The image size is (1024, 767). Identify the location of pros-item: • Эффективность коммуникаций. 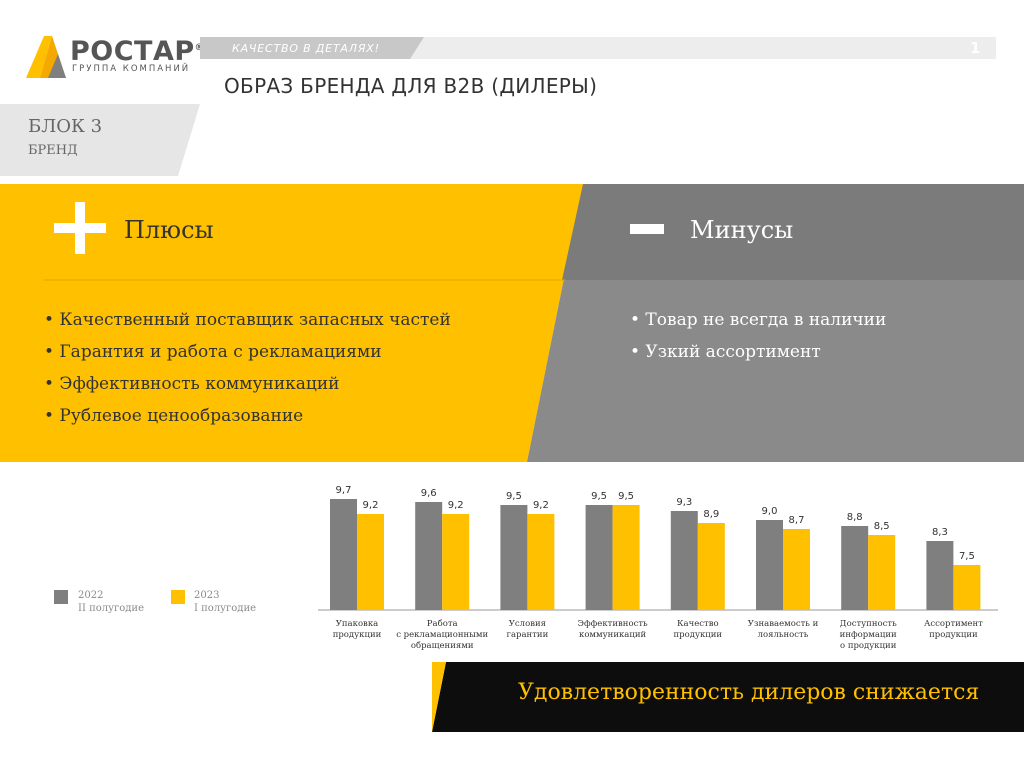
(192, 384).